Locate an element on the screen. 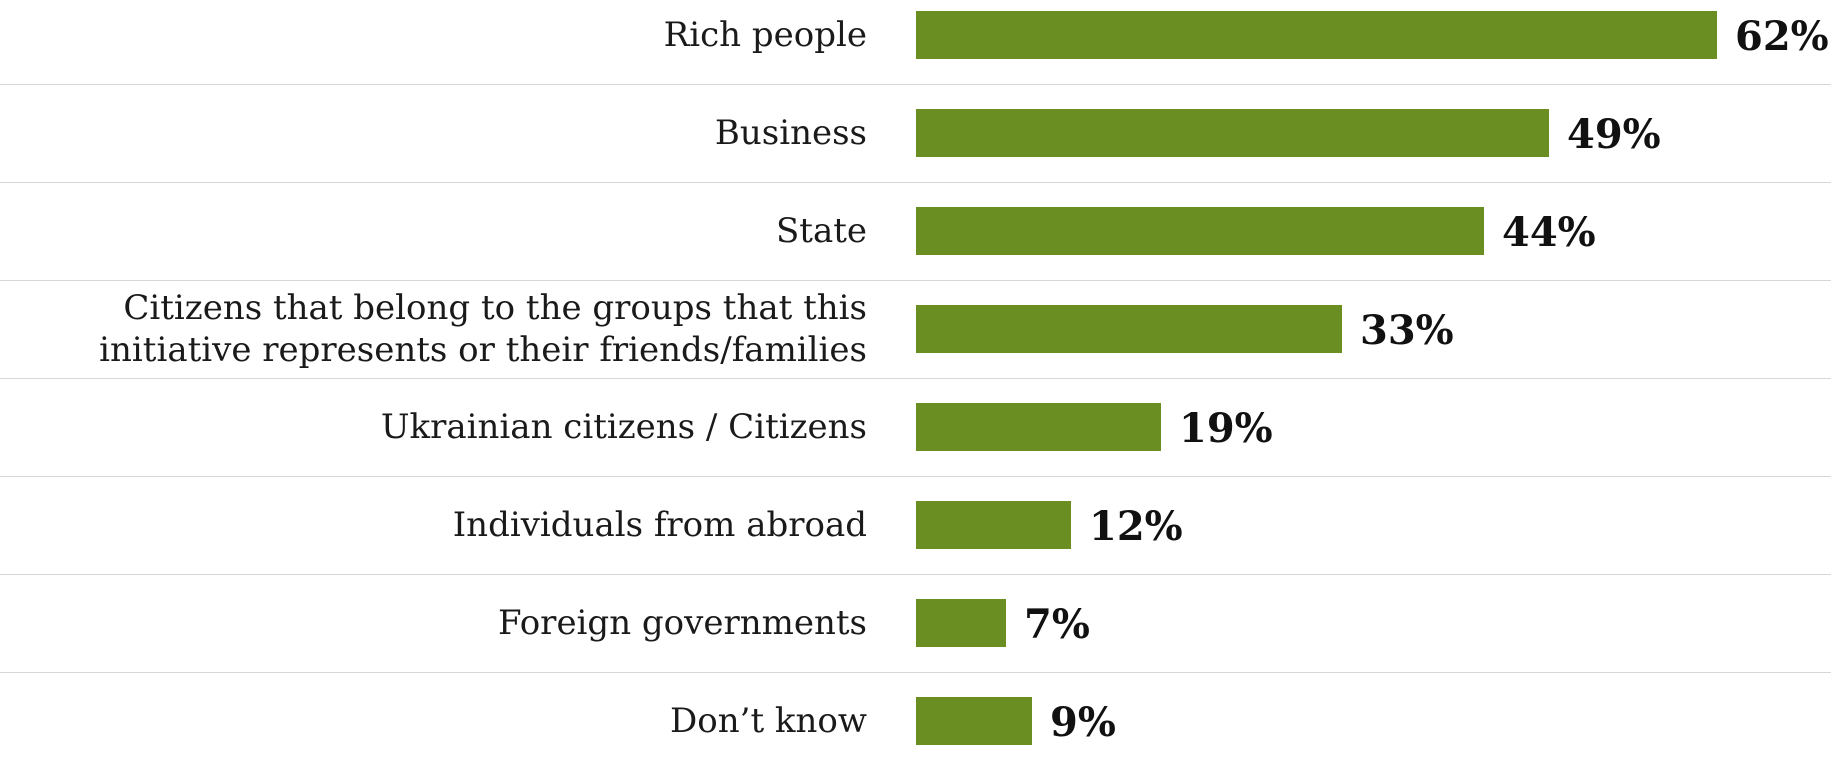 The width and height of the screenshot is (1831, 770). chart-row: Don’t know is located at coordinates (915, 721).